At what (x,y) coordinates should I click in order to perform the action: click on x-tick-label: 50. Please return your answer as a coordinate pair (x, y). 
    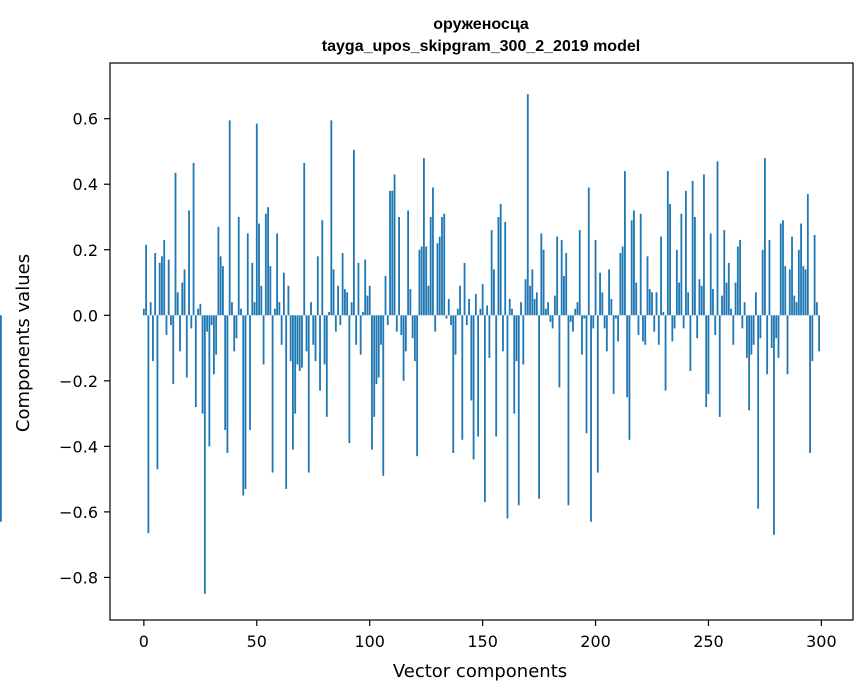
    Looking at the image, I should click on (257, 641).